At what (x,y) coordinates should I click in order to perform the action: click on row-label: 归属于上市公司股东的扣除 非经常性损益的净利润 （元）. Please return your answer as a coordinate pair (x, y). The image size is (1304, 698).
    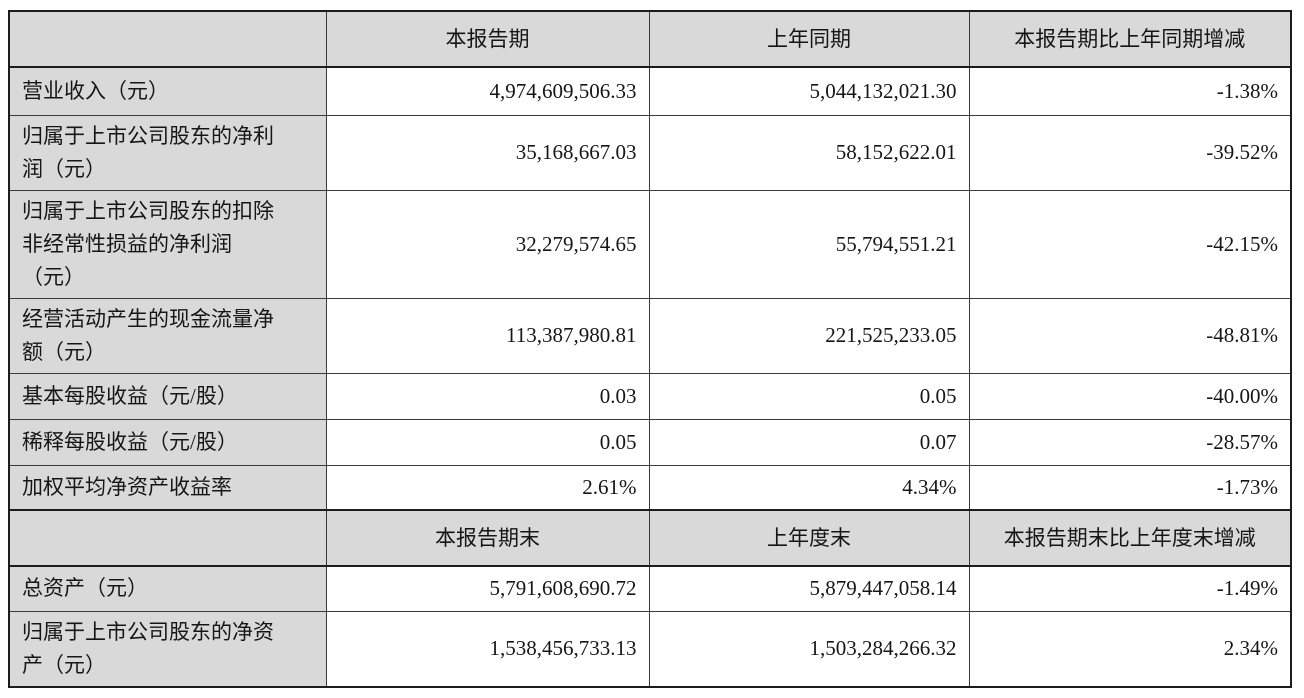
    Looking at the image, I should click on (167, 244).